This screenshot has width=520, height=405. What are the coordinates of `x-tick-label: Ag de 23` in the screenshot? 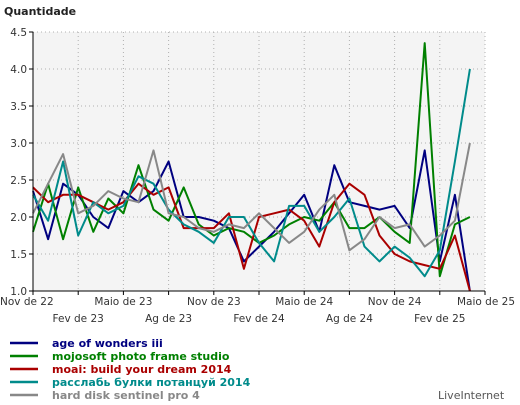 It's located at (168, 319).